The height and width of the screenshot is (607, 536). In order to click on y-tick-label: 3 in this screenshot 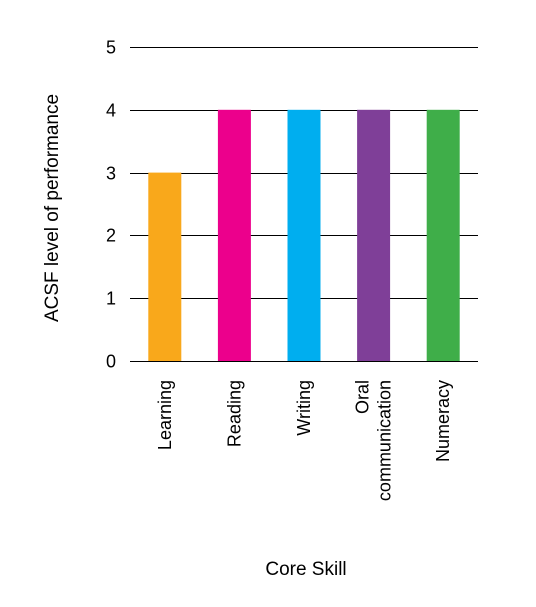, I will do `click(111, 174)`.